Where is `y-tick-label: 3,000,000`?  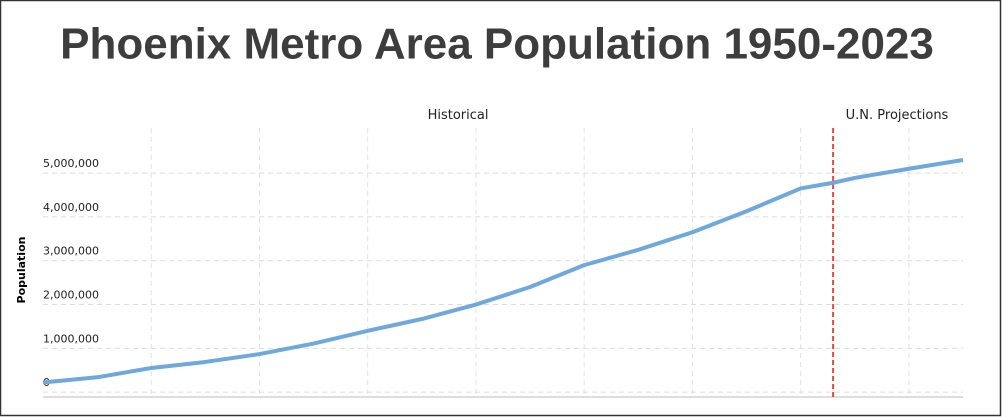
y-tick-label: 3,000,000 is located at coordinates (71, 251).